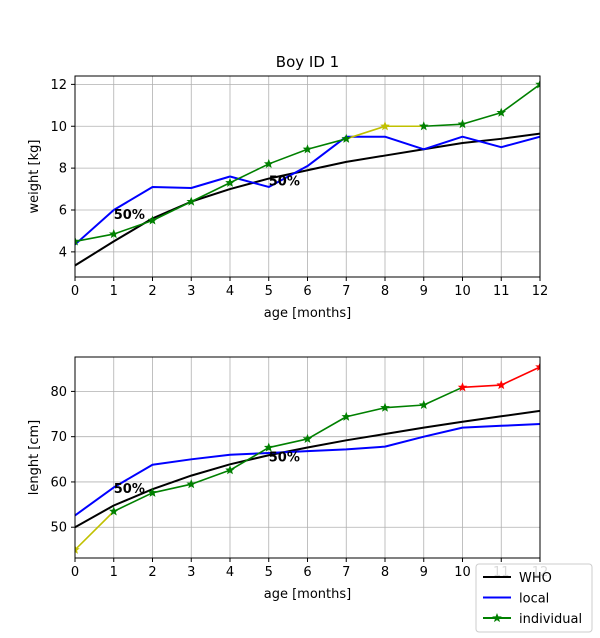 The width and height of the screenshot is (600, 638). Describe the element at coordinates (307, 62) in the screenshot. I see `chart-title: Boy ID 1` at that location.